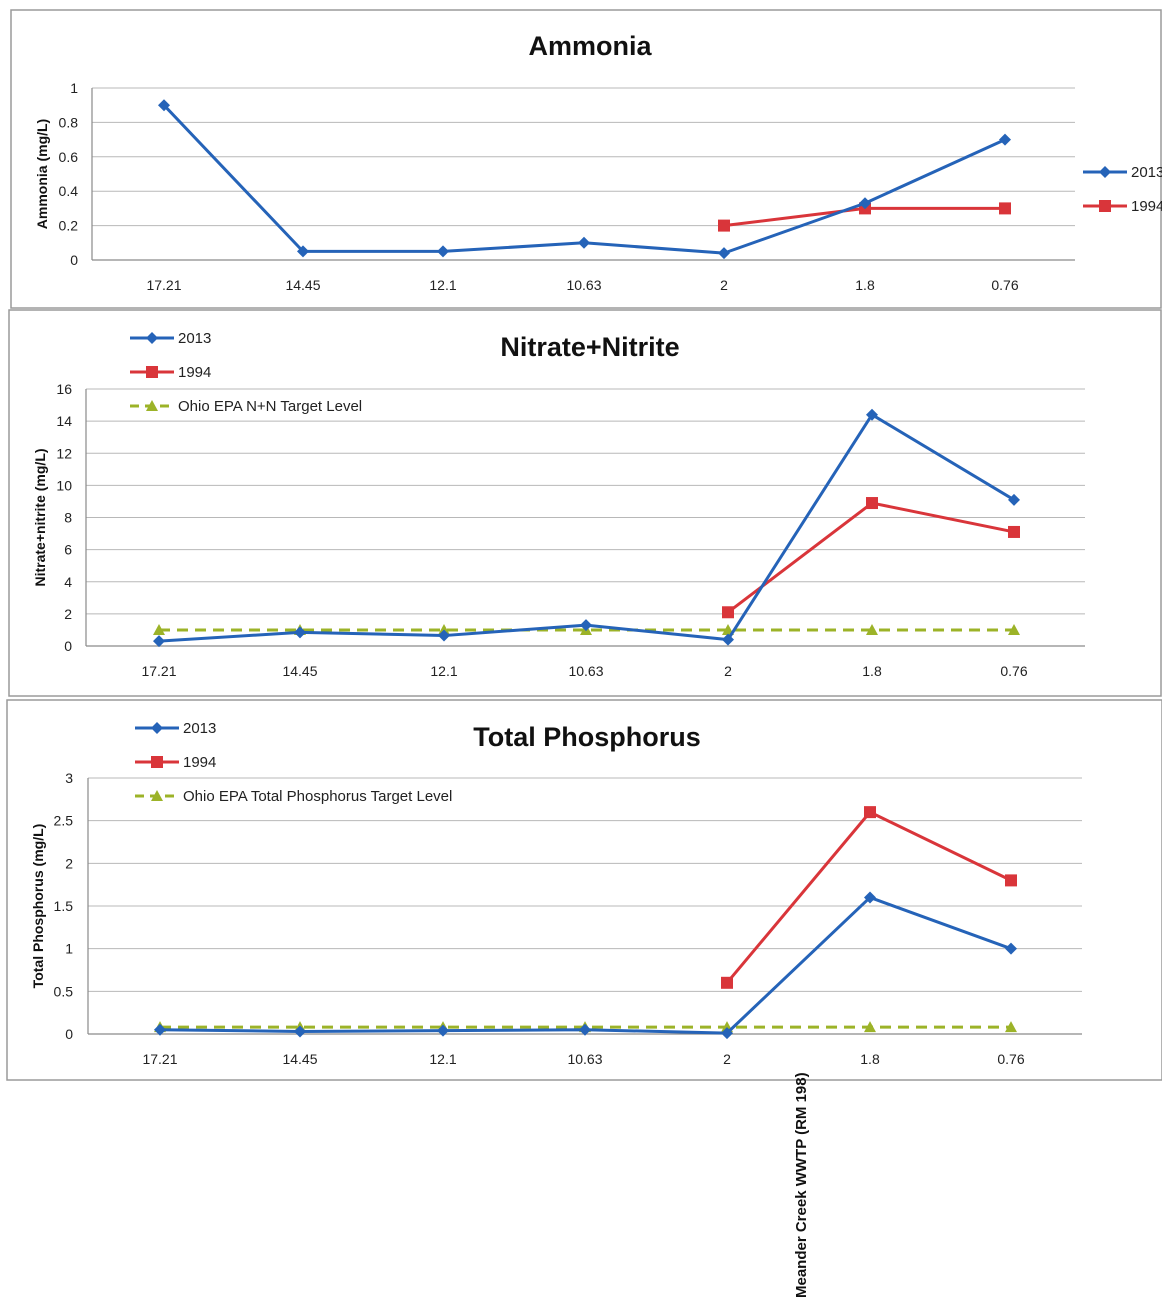  Describe the element at coordinates (801, 1185) in the screenshot. I see `wwtp-annotation: Meander Creek WWTP (RM 198)` at that location.